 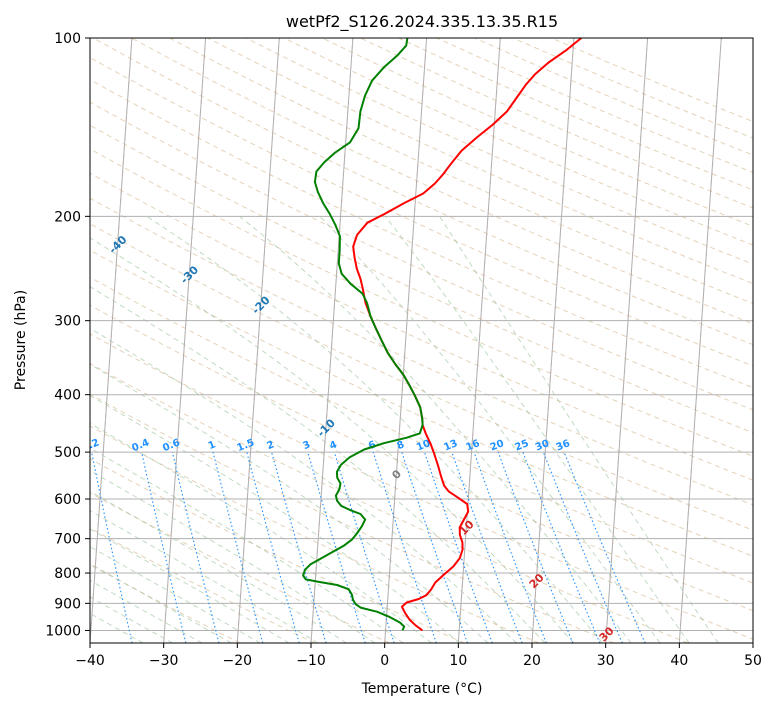 What do you see at coordinates (422, 689) in the screenshot?
I see `x-axis-label: Temperature (°C)` at bounding box center [422, 689].